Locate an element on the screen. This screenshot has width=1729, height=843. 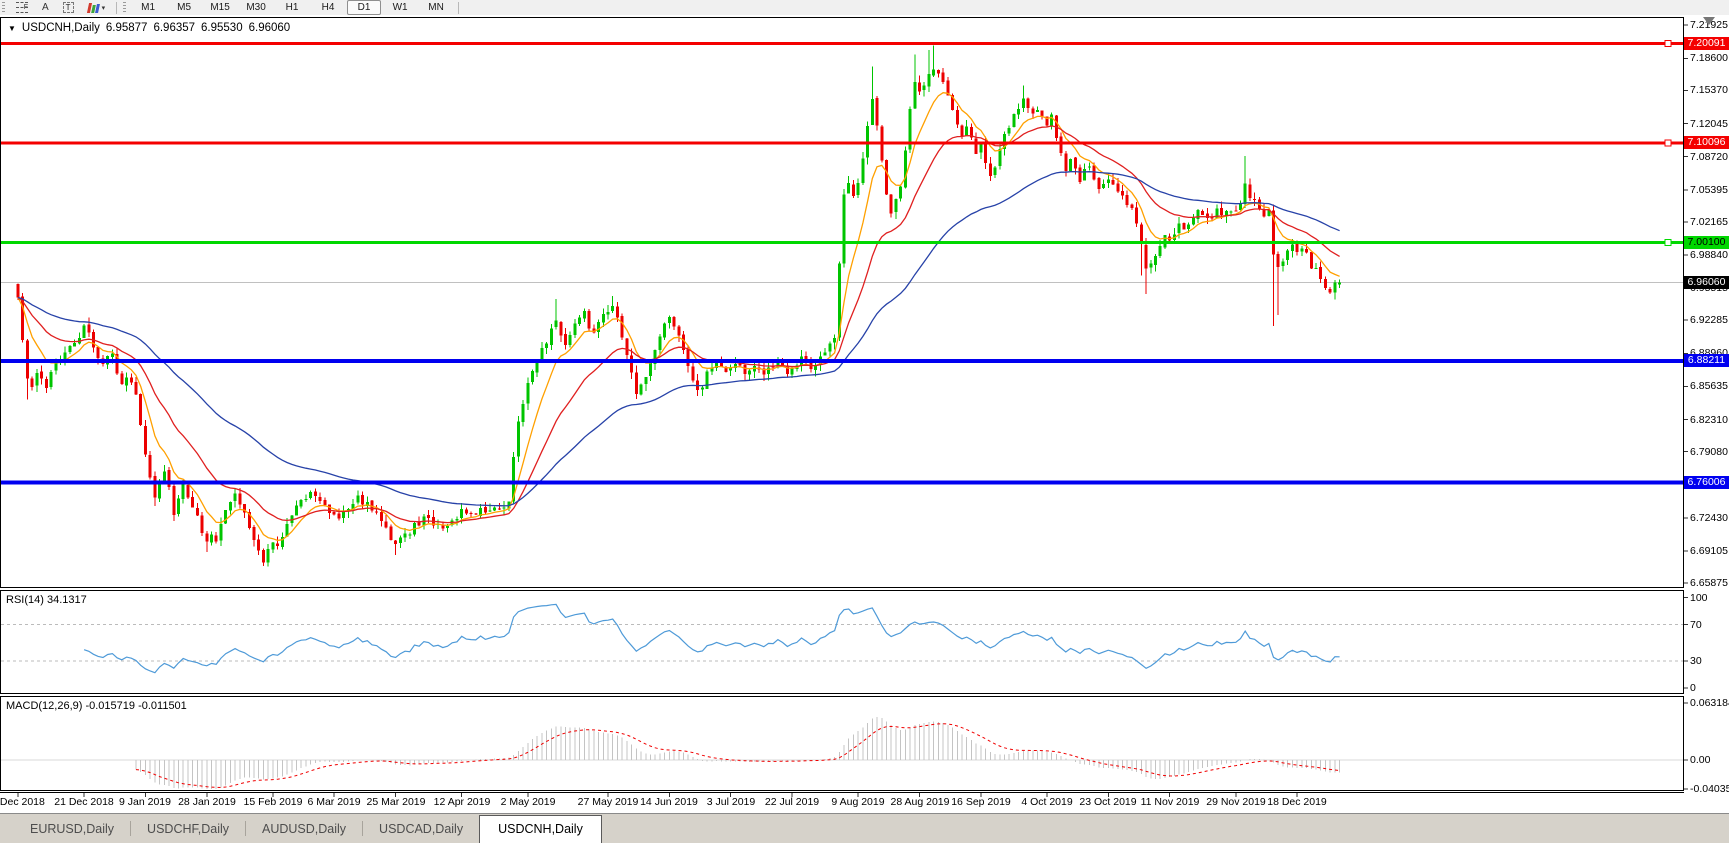
ohlc-high: 6.96357 is located at coordinates (174, 28).